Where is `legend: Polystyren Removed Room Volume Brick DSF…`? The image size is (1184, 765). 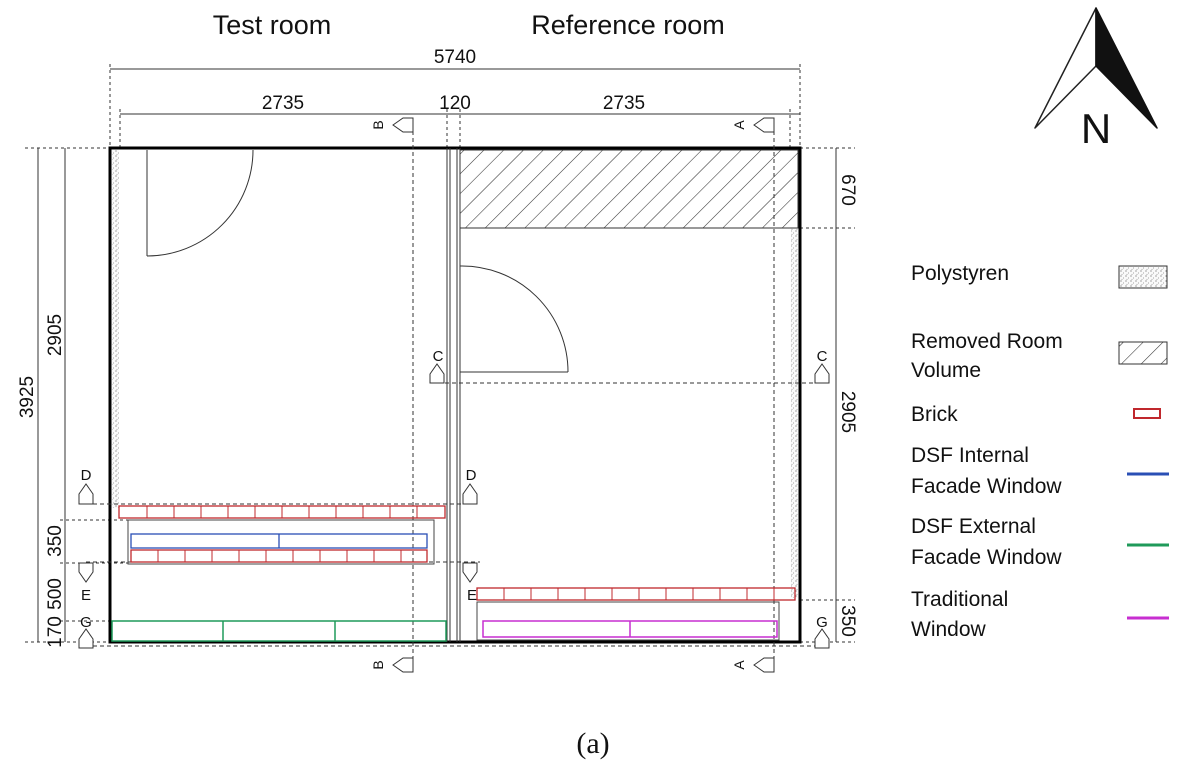
legend: Polystyren Removed Room Volume Brick DSF… is located at coordinates (1040, 451).